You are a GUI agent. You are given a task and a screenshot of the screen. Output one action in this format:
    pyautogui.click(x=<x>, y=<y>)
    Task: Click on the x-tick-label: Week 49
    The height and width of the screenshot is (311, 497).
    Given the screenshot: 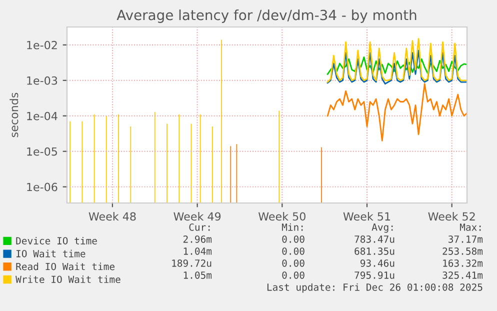 What is the action you would take?
    pyautogui.click(x=197, y=216)
    